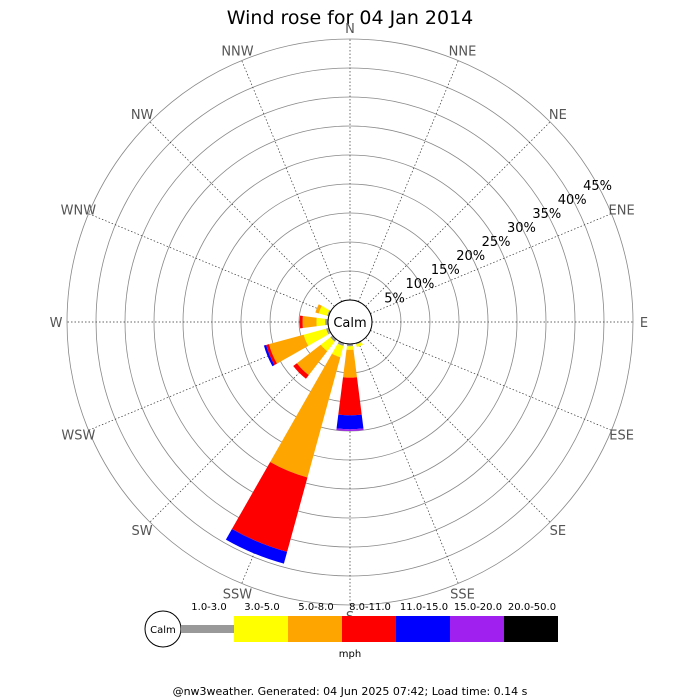 Image resolution: width=700 pixels, height=700 pixels. Describe the element at coordinates (558, 115) in the screenshot. I see `direction-label-ne: NE` at that location.